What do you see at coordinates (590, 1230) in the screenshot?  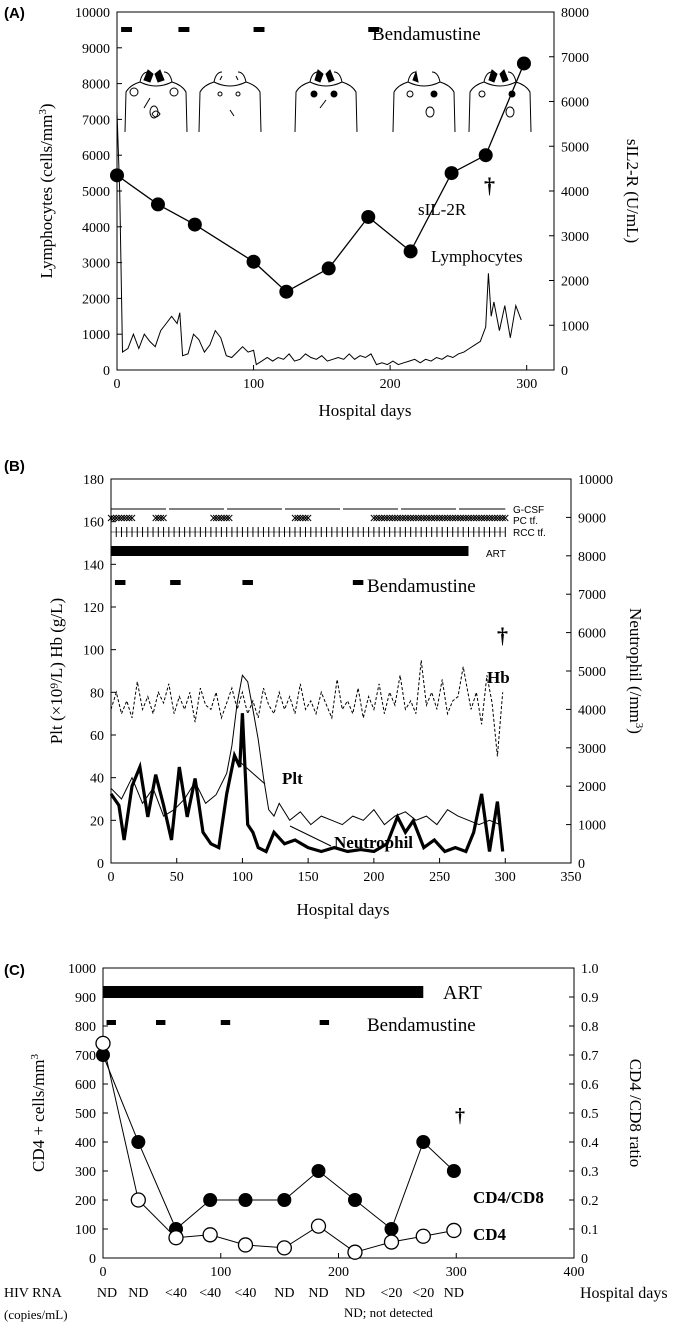 I see `y-right-tick-label: 0.1` at bounding box center [590, 1230].